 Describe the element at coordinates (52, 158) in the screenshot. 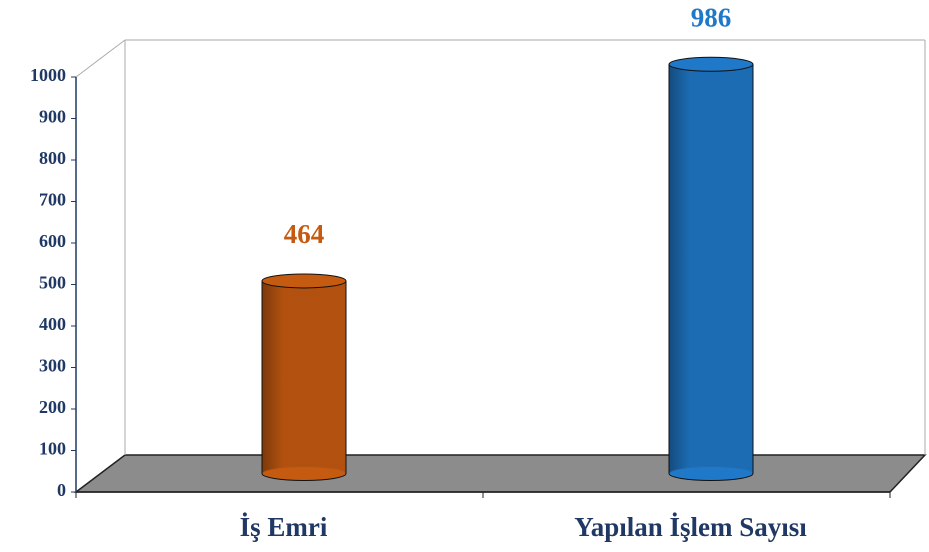

I see `y-tick-label: 800` at that location.